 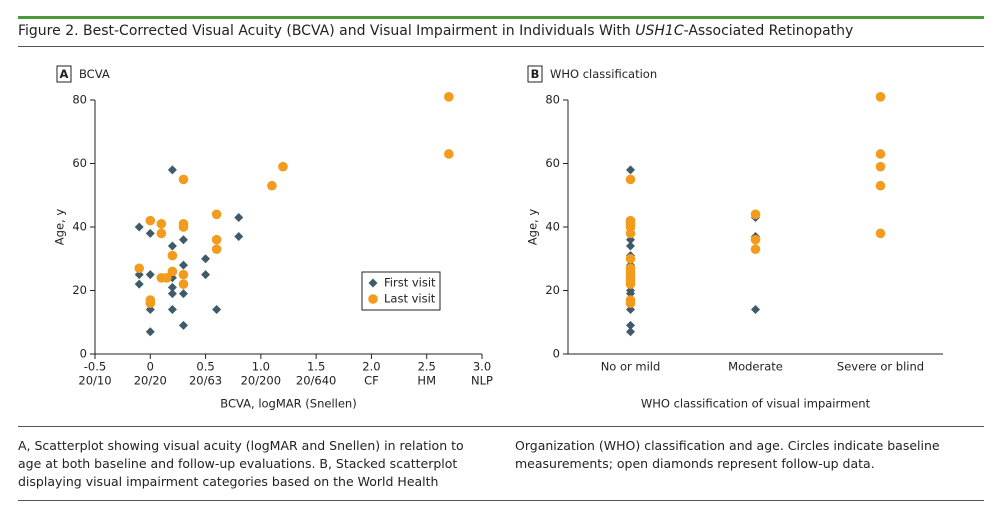 I want to click on y-axis-label: Age, y, so click(x=60, y=227).